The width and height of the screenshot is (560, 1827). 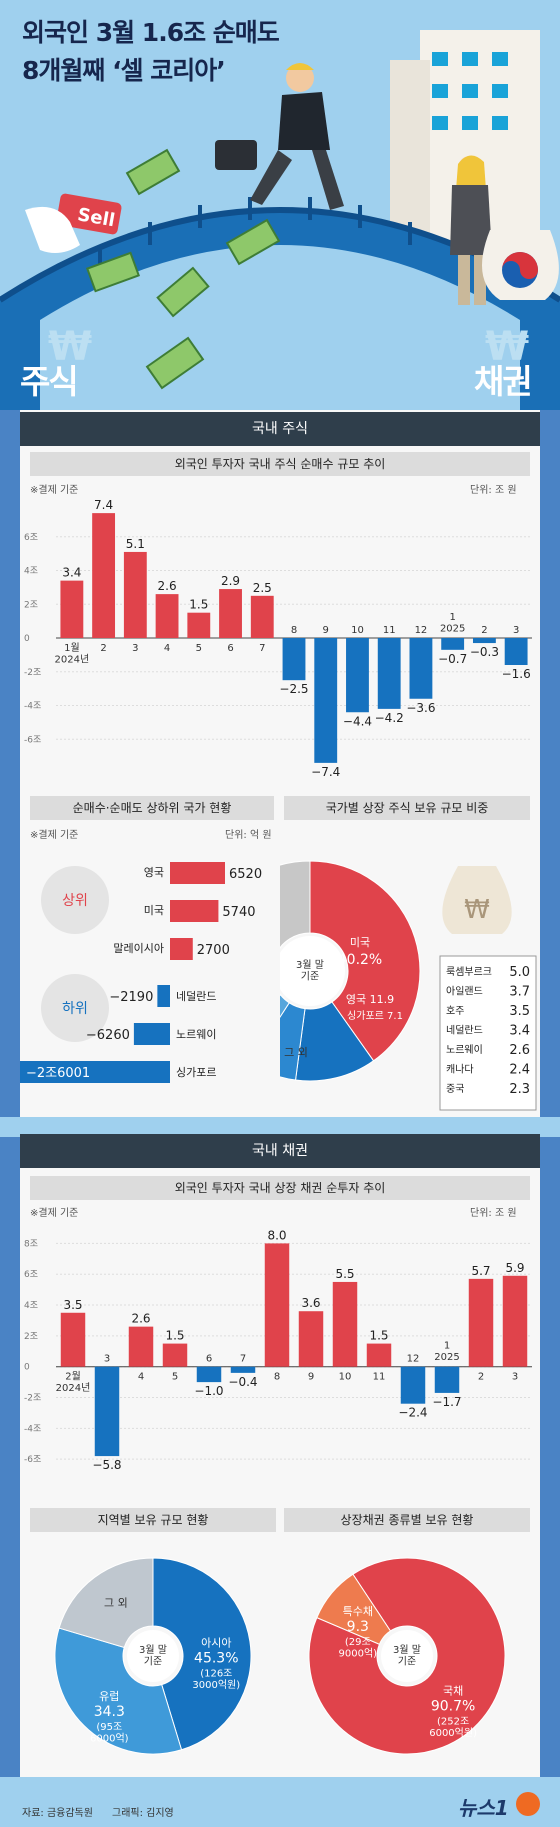 What do you see at coordinates (31, 1244) in the screenshot?
I see `y-tick-label: 8조` at bounding box center [31, 1244].